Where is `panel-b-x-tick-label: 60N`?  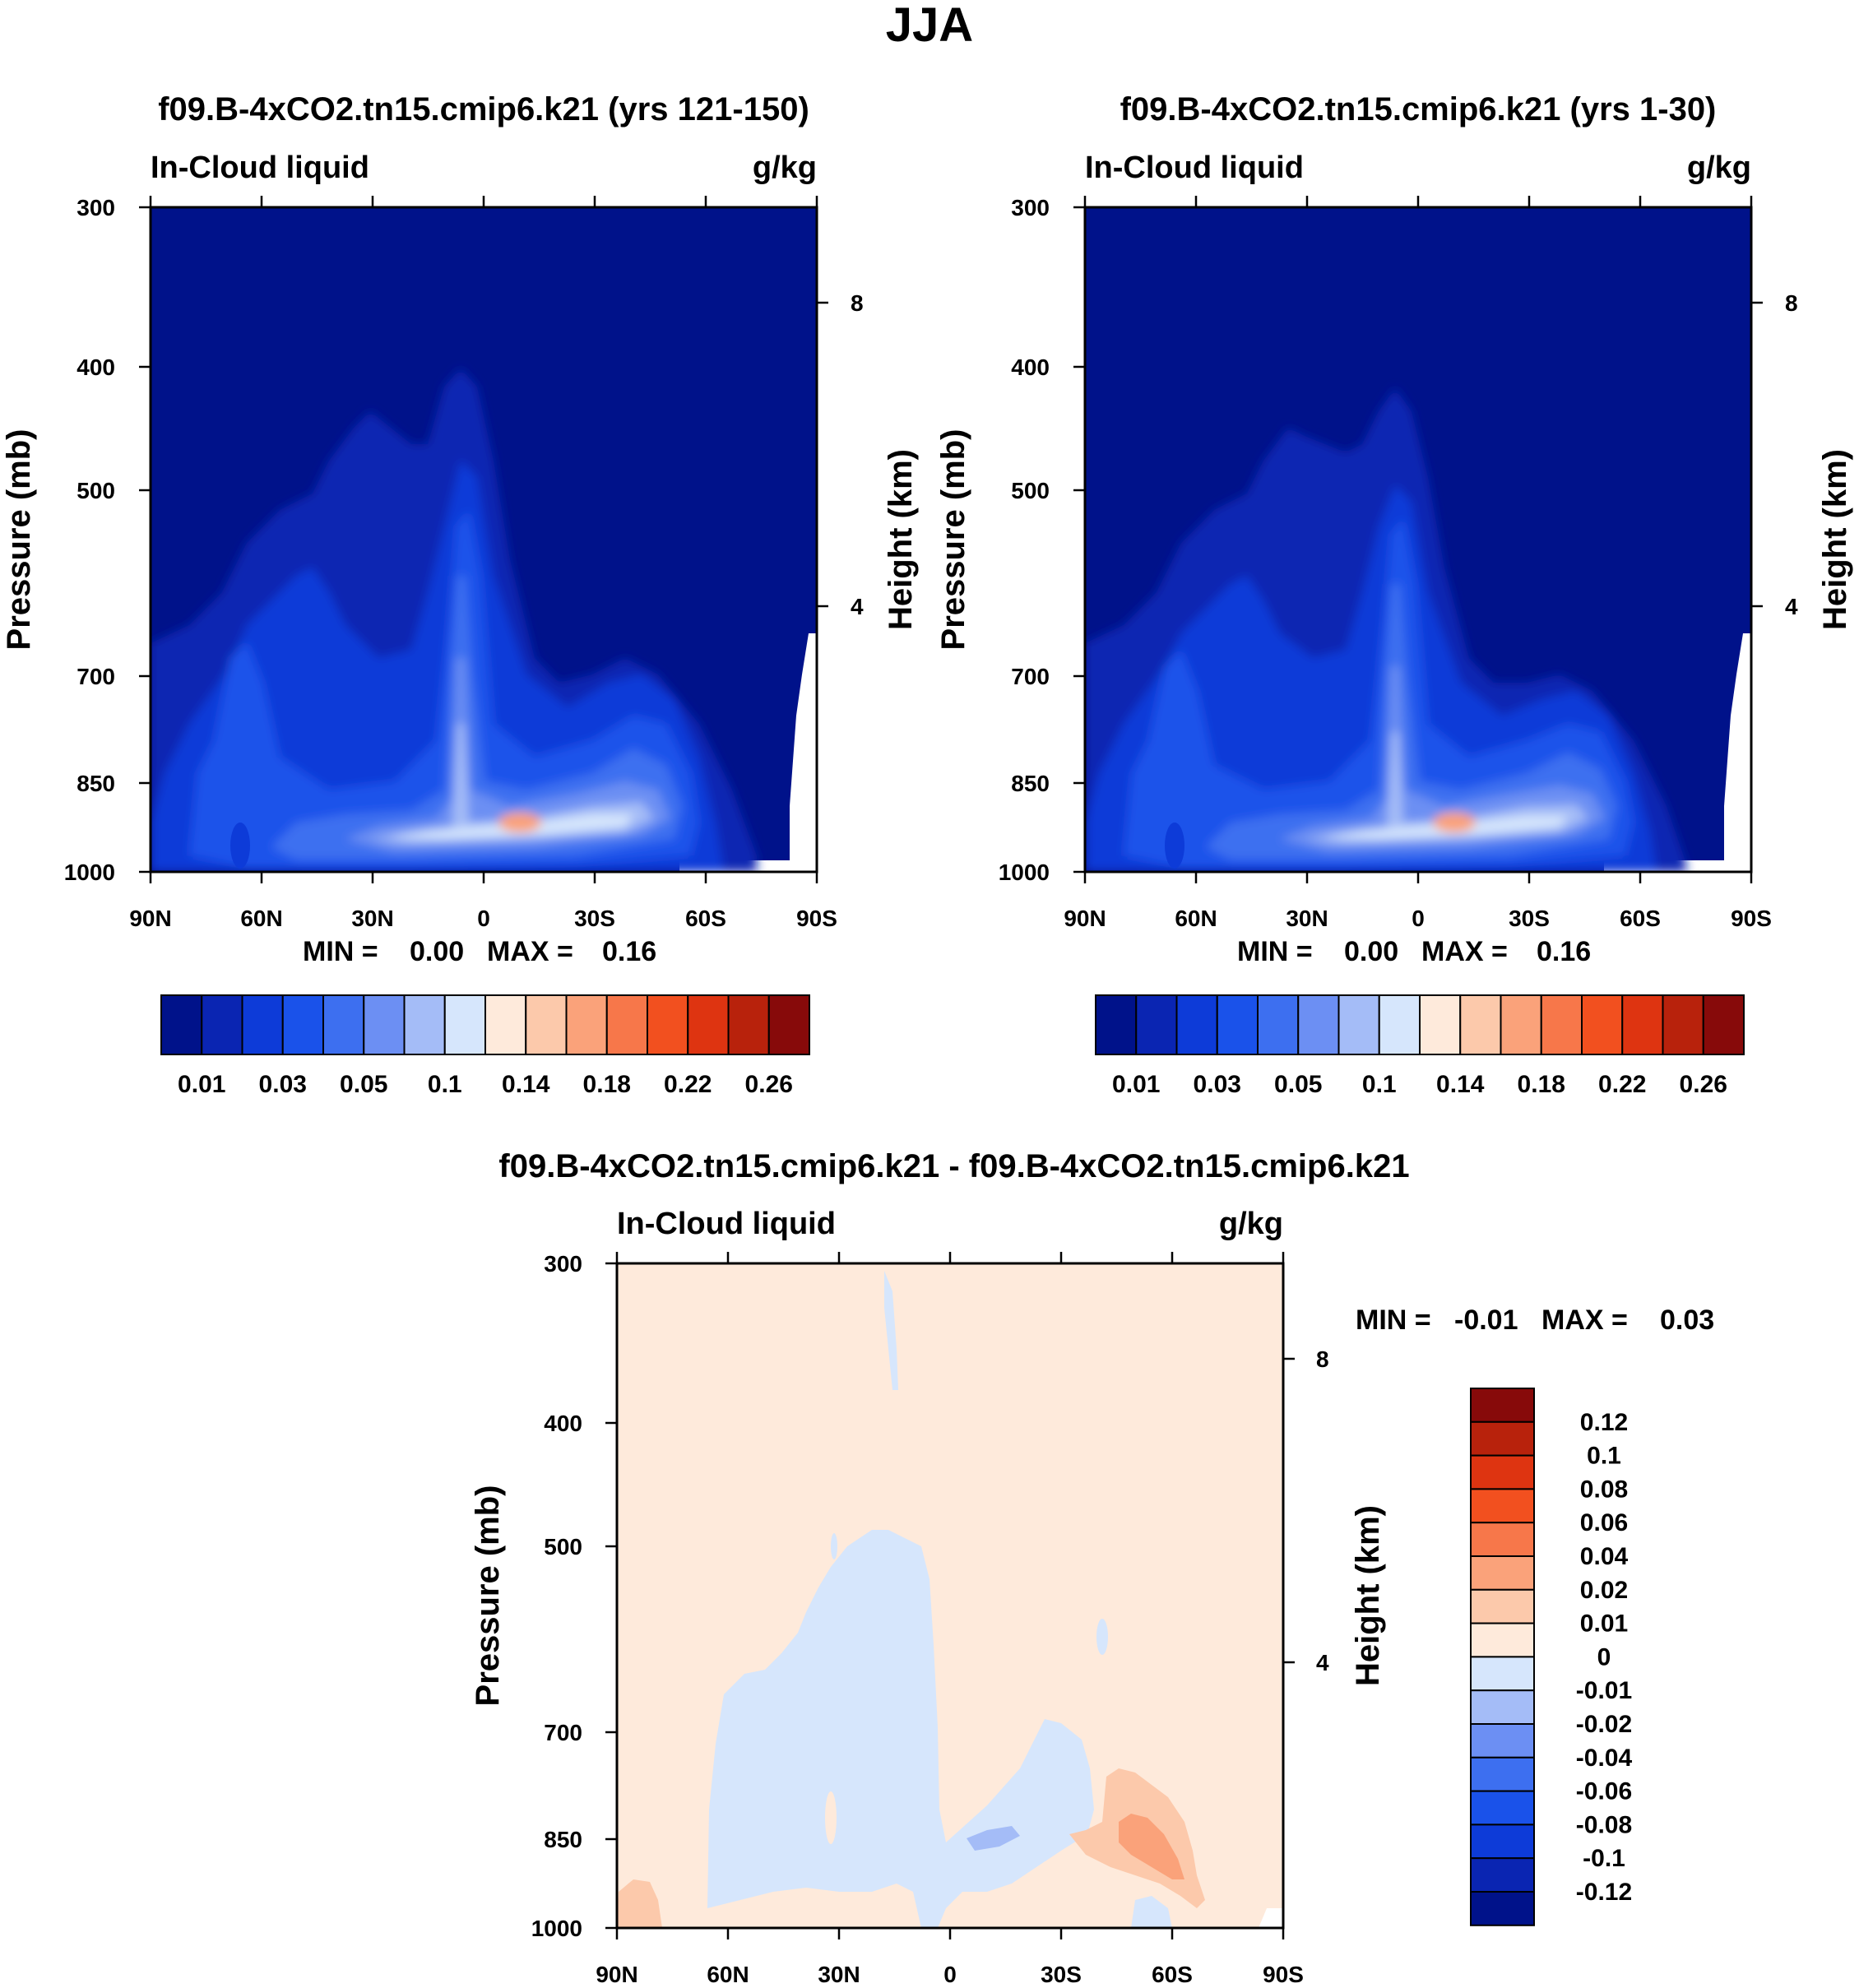 panel-b-x-tick-label: 60N is located at coordinates (1196, 919).